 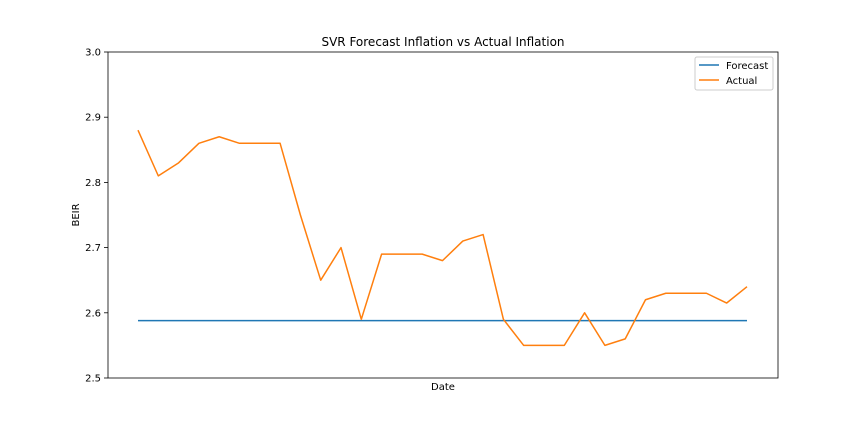 I want to click on y-axis-label: BEIR, so click(x=76, y=214).